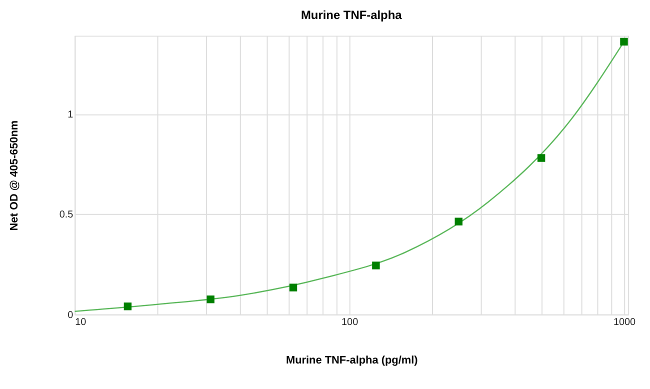  What do you see at coordinates (352, 360) in the screenshot?
I see `x-axis-title: Murine TNF-alpha (pg/ml)` at bounding box center [352, 360].